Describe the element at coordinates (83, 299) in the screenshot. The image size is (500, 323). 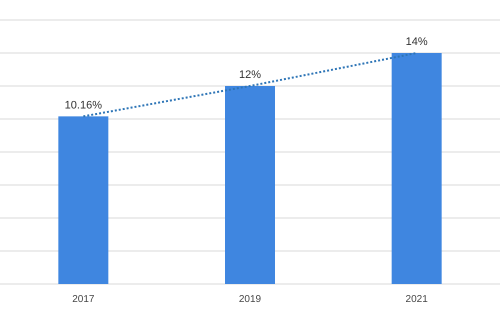
I see `x-tick-label: 2017` at that location.